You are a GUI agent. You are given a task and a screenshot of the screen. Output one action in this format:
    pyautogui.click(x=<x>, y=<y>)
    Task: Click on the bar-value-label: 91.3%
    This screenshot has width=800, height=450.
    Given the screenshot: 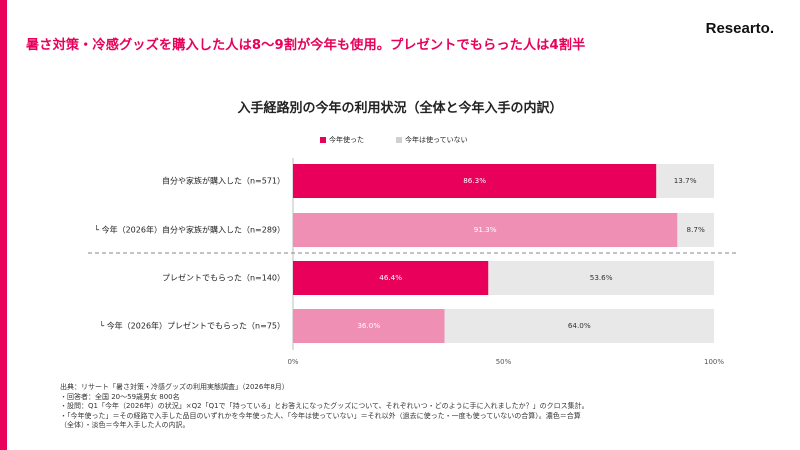 What is the action you would take?
    pyautogui.click(x=485, y=229)
    